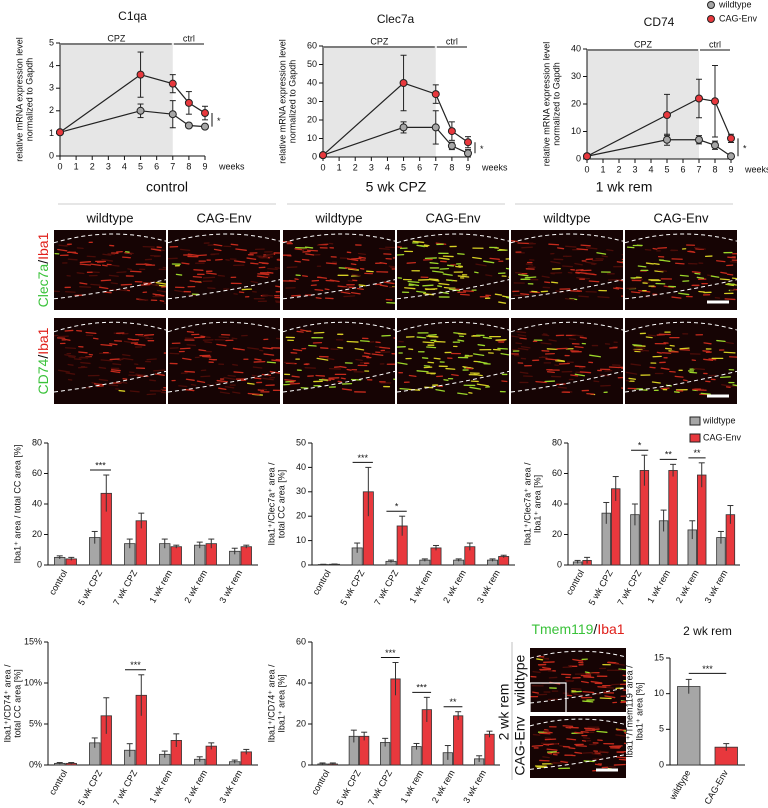 The height and width of the screenshot is (808, 768). I want to click on x-tick-label: 7, so click(435, 167).